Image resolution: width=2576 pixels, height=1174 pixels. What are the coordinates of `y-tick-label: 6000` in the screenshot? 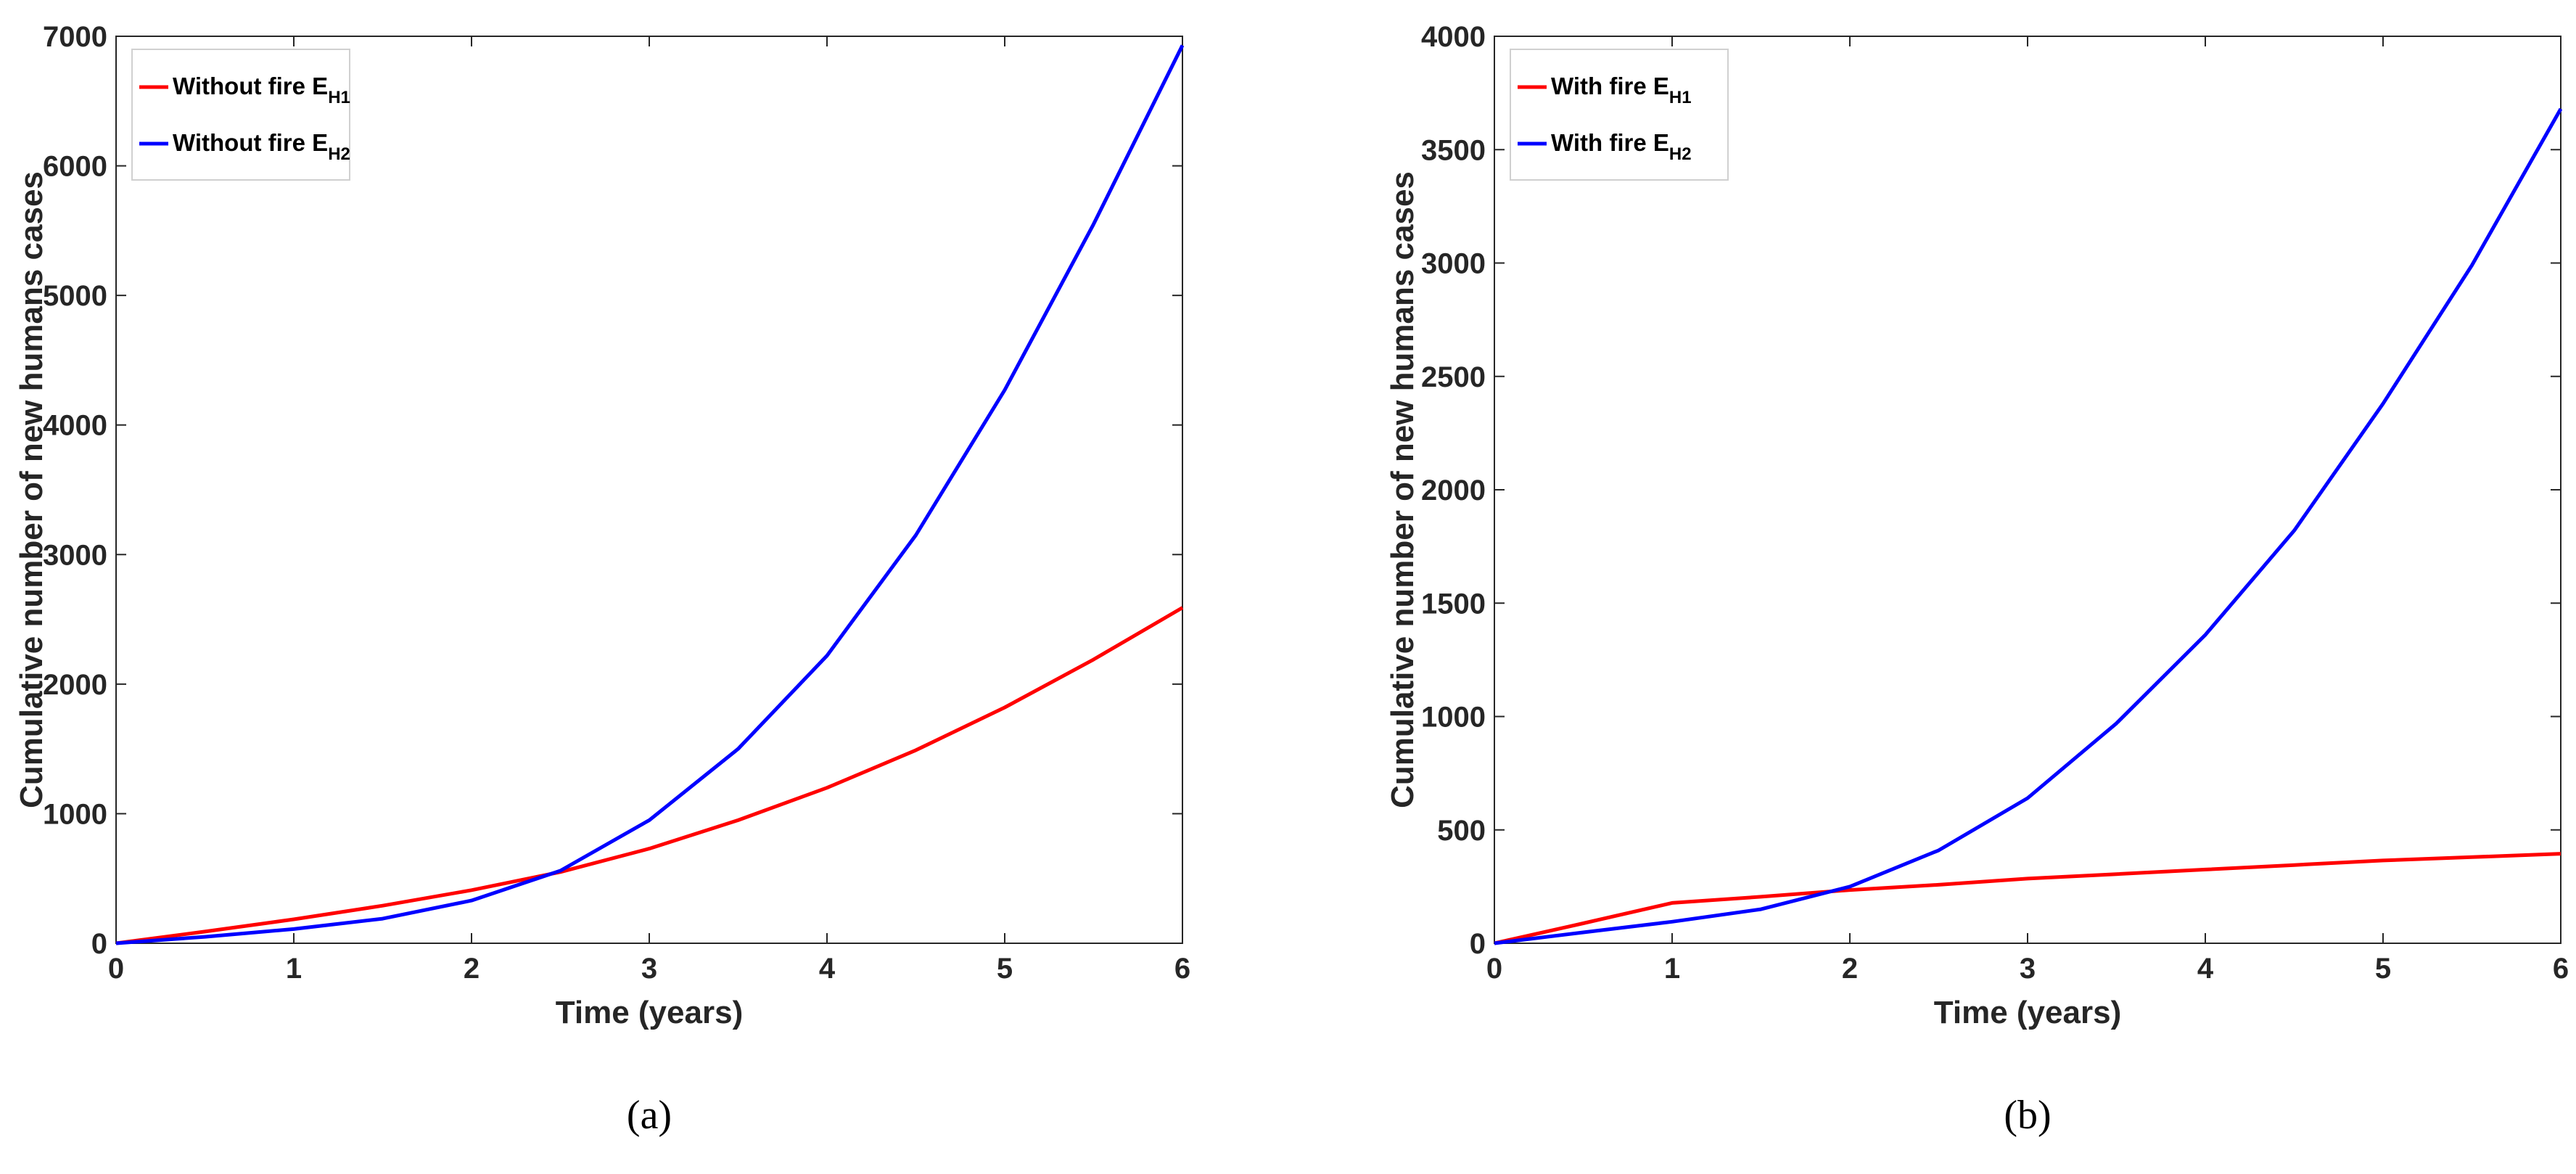 It's located at (75, 167).